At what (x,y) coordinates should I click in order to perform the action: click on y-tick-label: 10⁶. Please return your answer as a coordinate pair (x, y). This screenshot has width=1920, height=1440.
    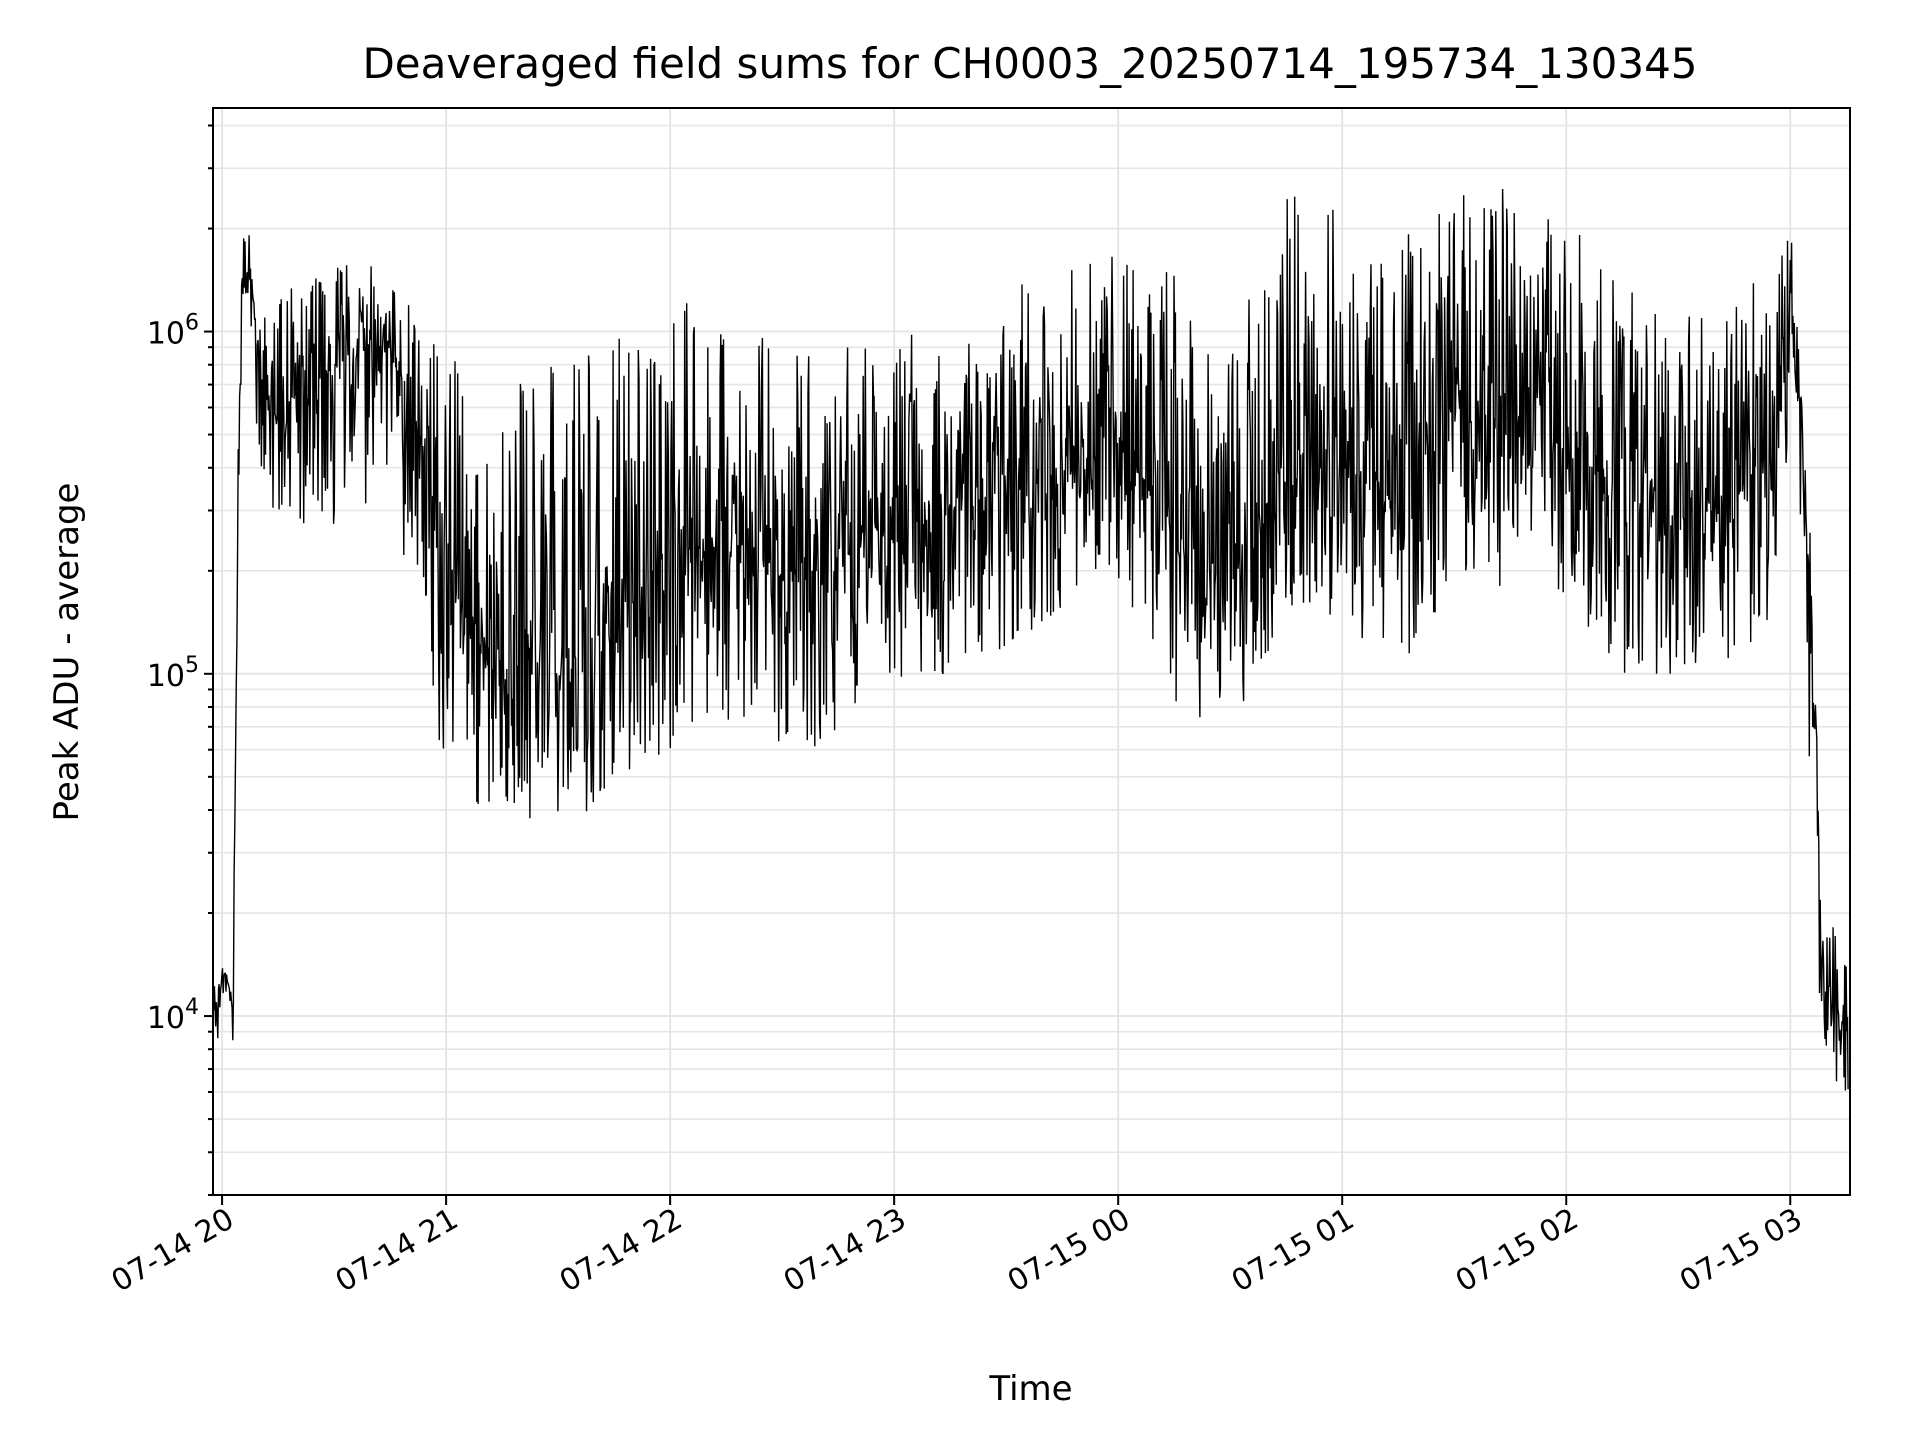
    Looking at the image, I should click on (173, 331).